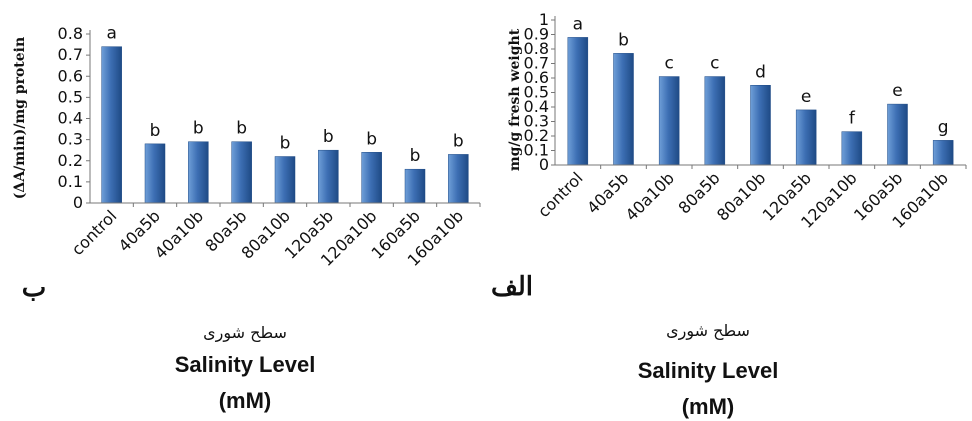  I want to click on right-y-axis-label: mg/g fresh weight, so click(515, 99).